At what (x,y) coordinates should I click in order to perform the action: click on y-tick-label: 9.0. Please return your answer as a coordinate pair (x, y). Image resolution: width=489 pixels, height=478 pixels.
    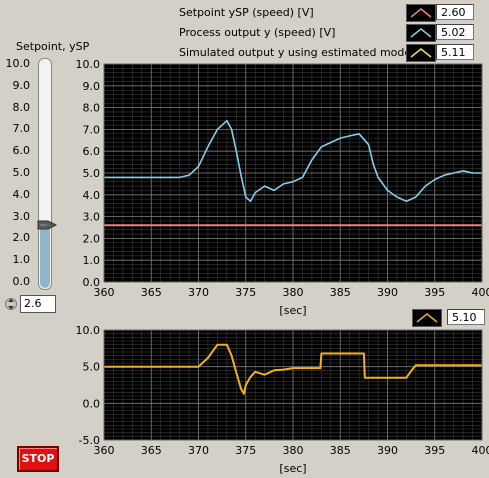
    Looking at the image, I should click on (92, 86).